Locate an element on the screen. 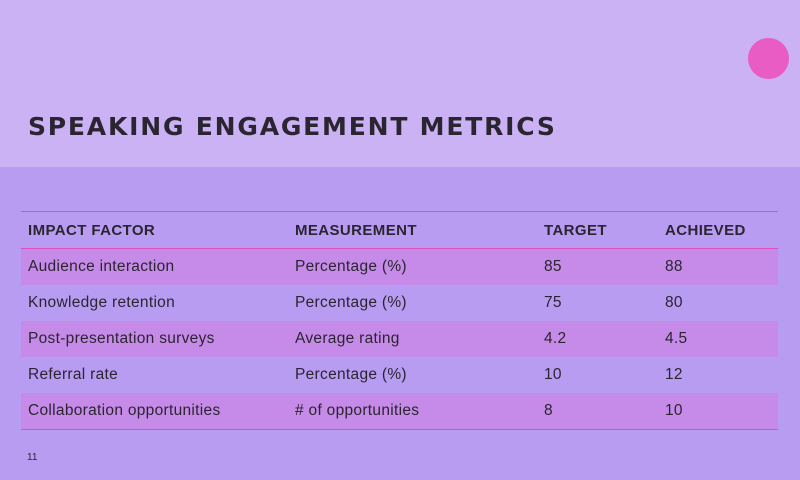  header-impact-factor: IMPACT FACTOR is located at coordinates (92, 230).